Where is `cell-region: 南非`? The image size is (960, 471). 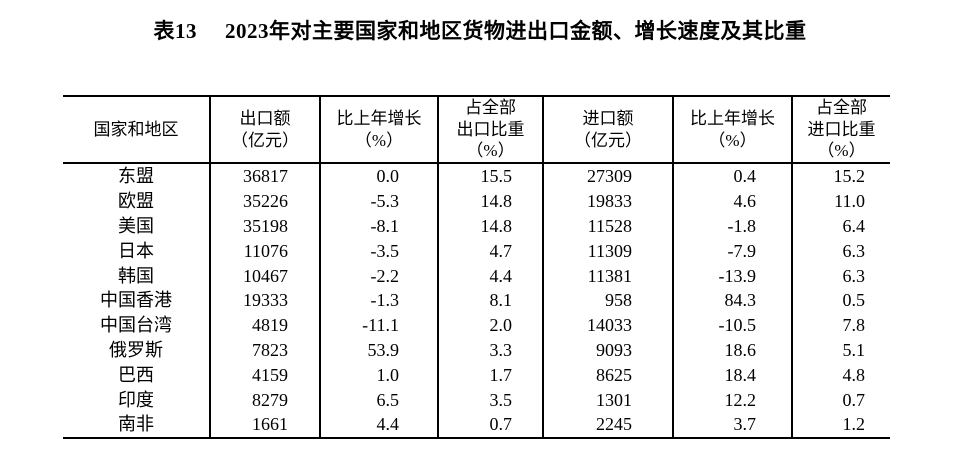
cell-region: 南非 is located at coordinates (136, 424).